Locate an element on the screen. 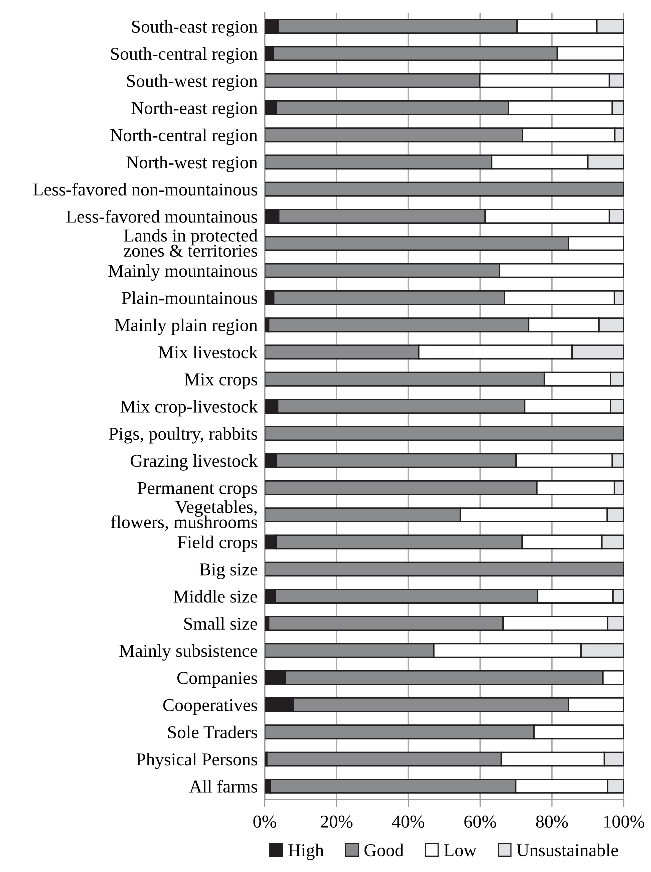  y-tick-label: North-central region is located at coordinates (184, 137).